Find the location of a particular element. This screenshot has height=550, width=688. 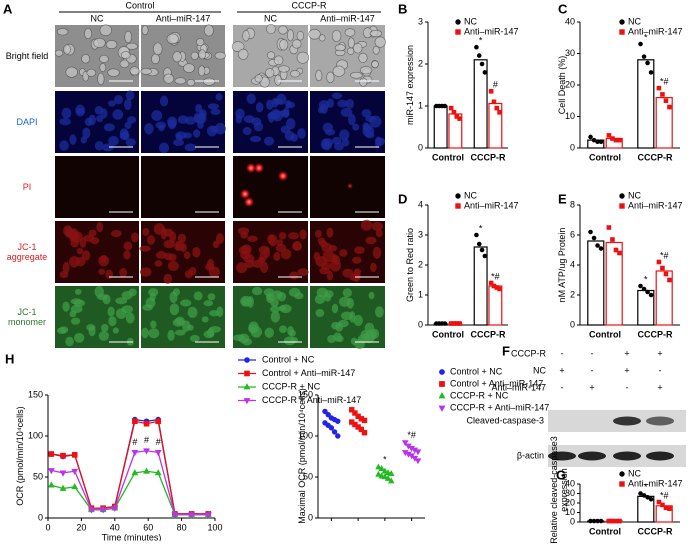

condition-sign: + is located at coordinates (659, 387).